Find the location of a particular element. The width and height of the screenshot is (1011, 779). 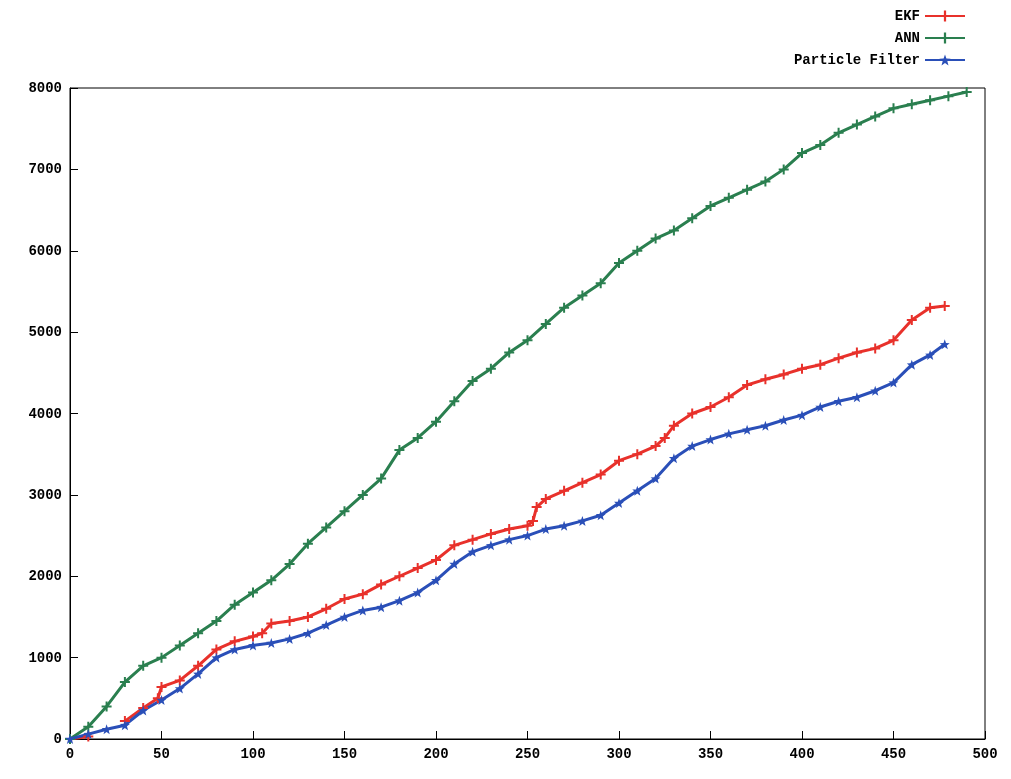

x-tick-label: 0 is located at coordinates (70, 754).